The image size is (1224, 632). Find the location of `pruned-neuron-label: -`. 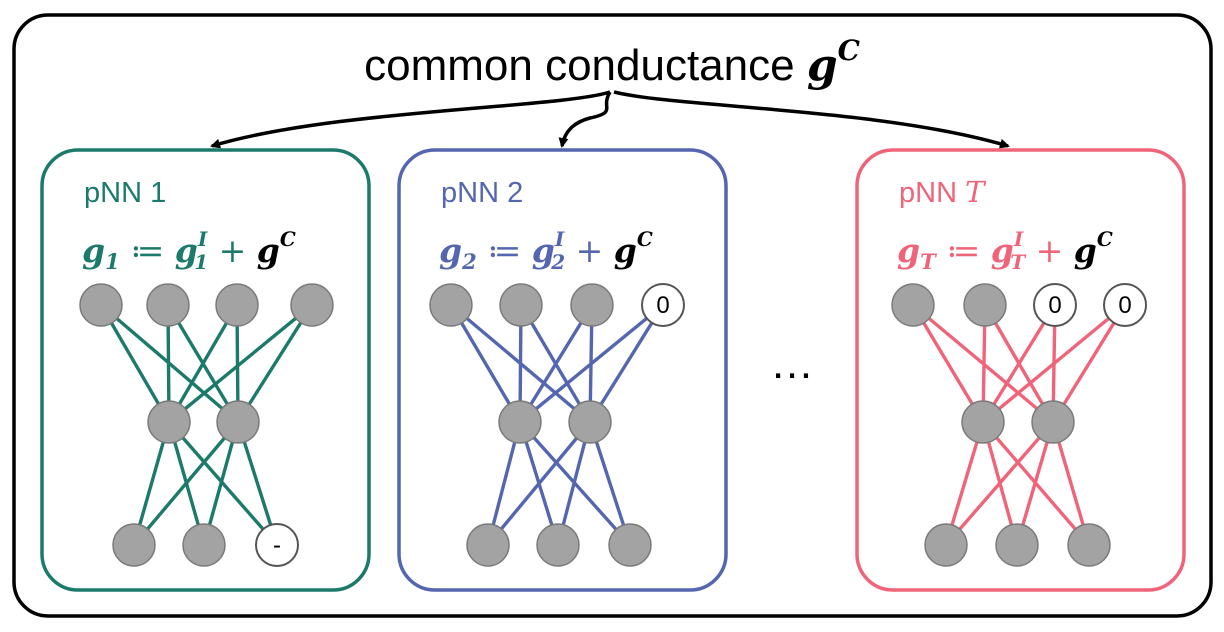

pruned-neuron-label: - is located at coordinates (277, 545).